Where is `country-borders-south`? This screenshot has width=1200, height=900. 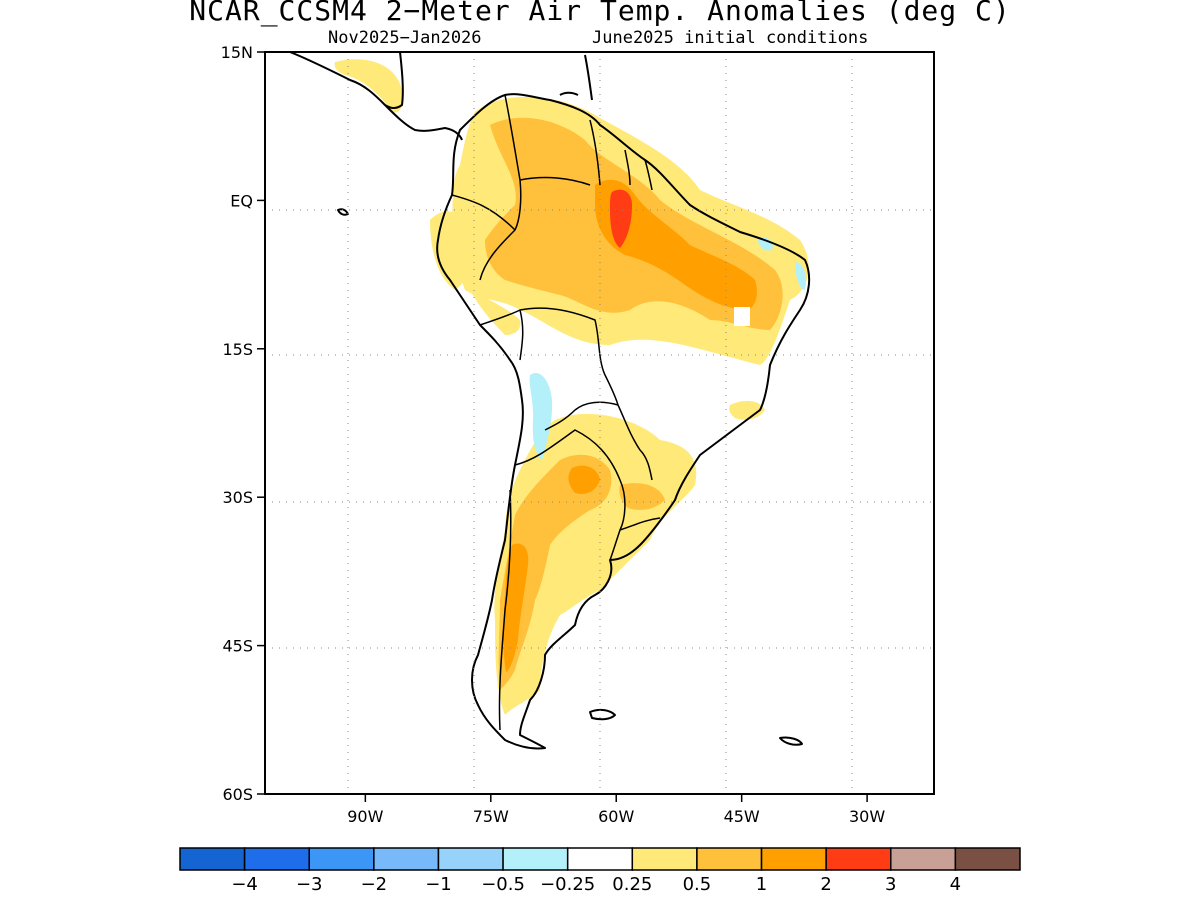
country-borders-south is located at coordinates (579, 580).